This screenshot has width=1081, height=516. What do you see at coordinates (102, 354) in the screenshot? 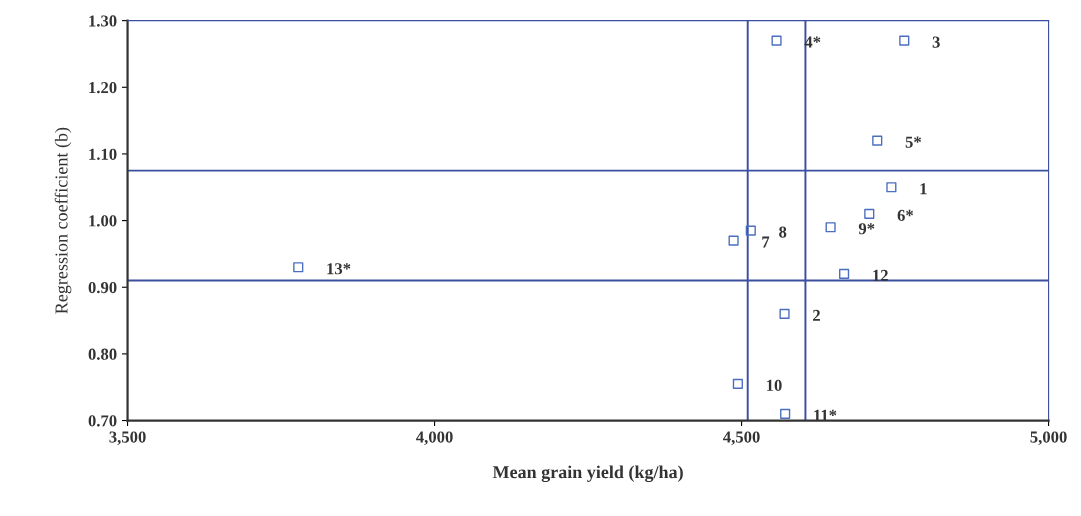
I see `y-tick-label: 0.80` at bounding box center [102, 354].